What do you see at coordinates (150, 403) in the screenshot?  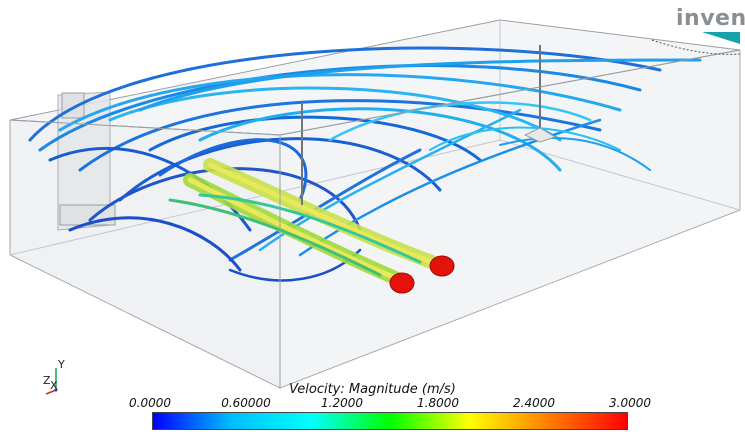 I see `colorbar-tick-label: 0.0000` at bounding box center [150, 403].